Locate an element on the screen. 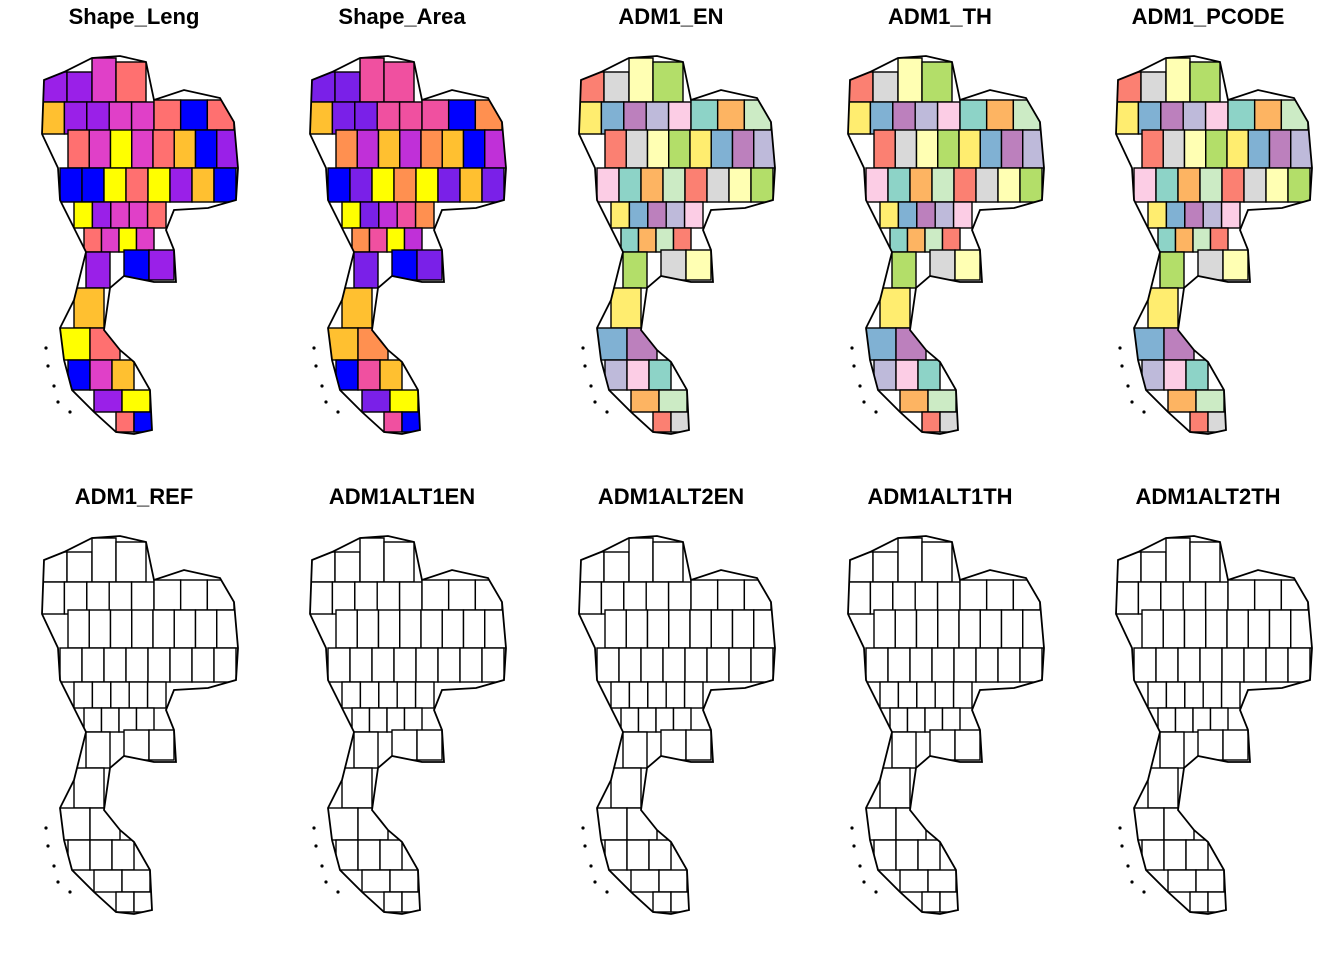  map-panel-shape-area: Shape_Area is located at coordinates (402, 240).